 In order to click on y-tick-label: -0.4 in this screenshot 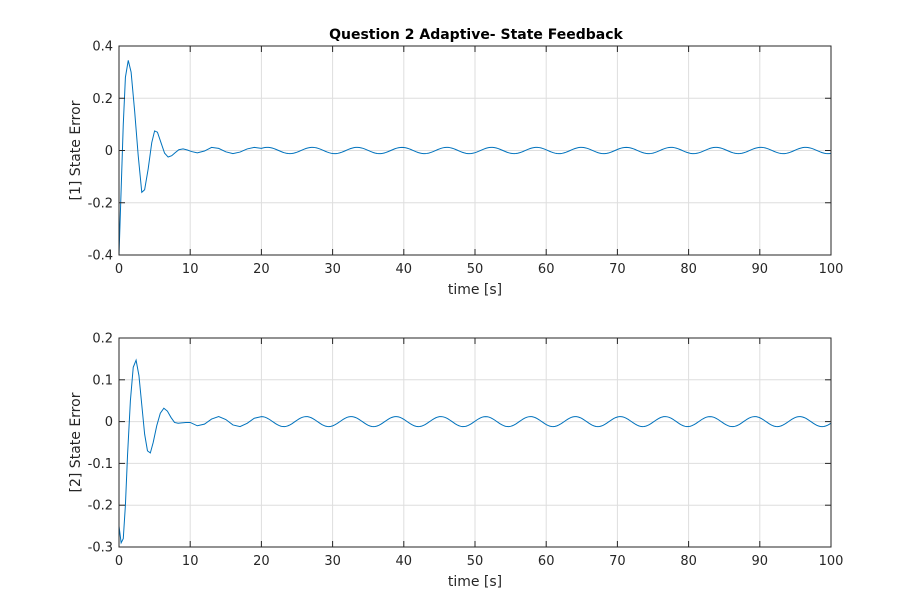, I will do `click(100, 256)`.